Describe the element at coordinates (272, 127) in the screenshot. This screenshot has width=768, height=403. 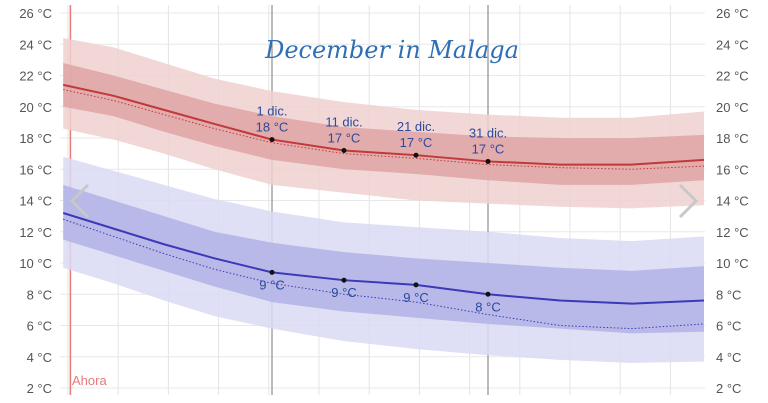
I see `high-value-label: 18 °C` at that location.